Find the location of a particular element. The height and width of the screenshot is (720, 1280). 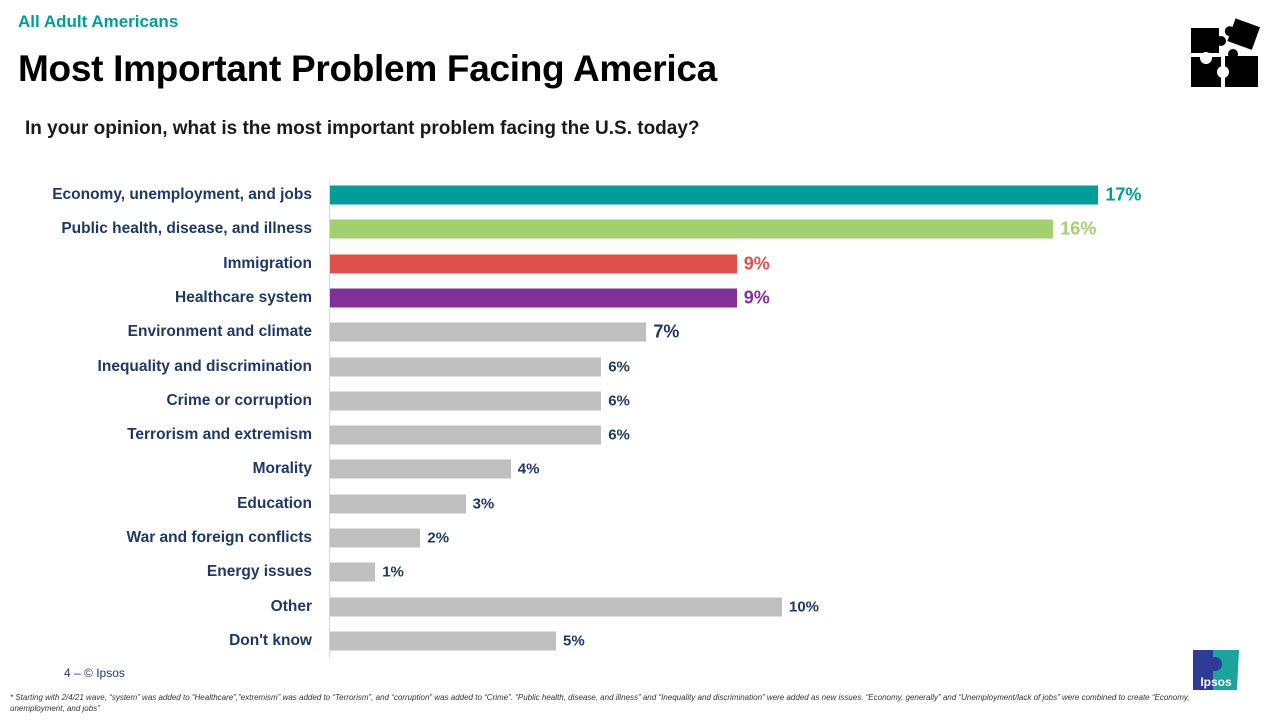

puzzle-icon is located at coordinates (1226, 52).